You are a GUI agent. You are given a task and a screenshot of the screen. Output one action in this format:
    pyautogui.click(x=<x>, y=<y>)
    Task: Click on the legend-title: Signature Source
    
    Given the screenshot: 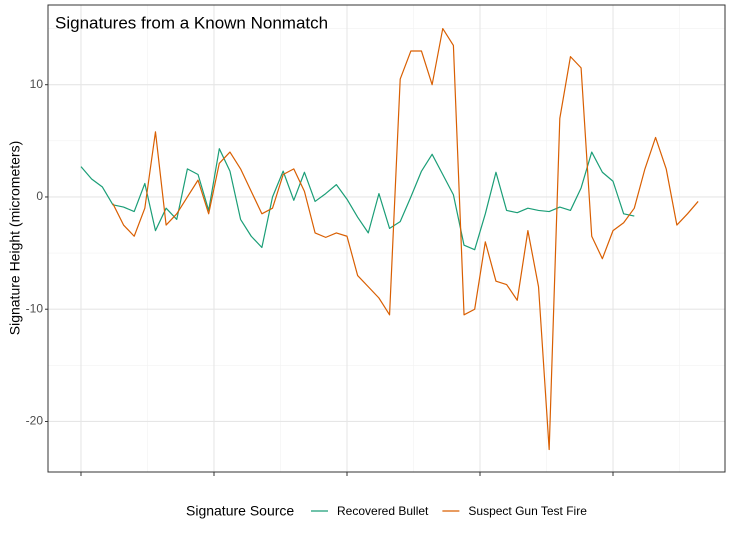 What is the action you would take?
    pyautogui.click(x=240, y=511)
    